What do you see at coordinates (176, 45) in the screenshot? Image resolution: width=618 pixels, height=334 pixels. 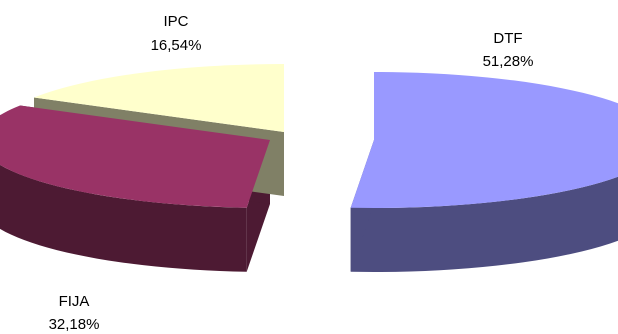 I see `slice-percent-ipc: 16,54%` at bounding box center [176, 45].